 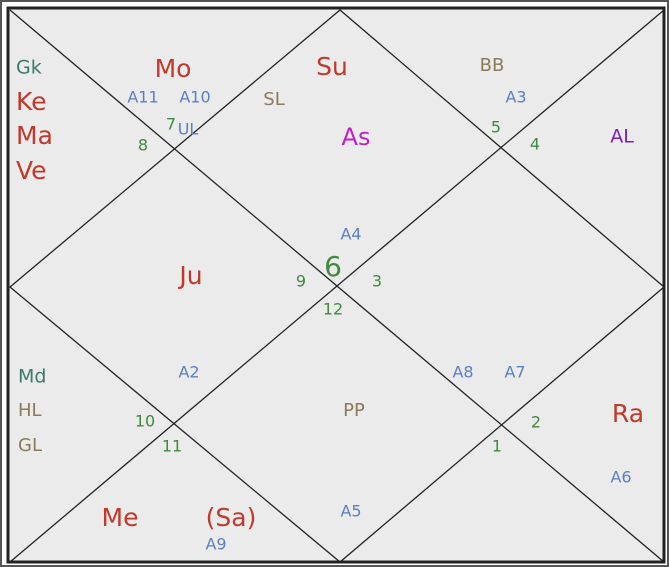 I want to click on label: 6, so click(x=333, y=266).